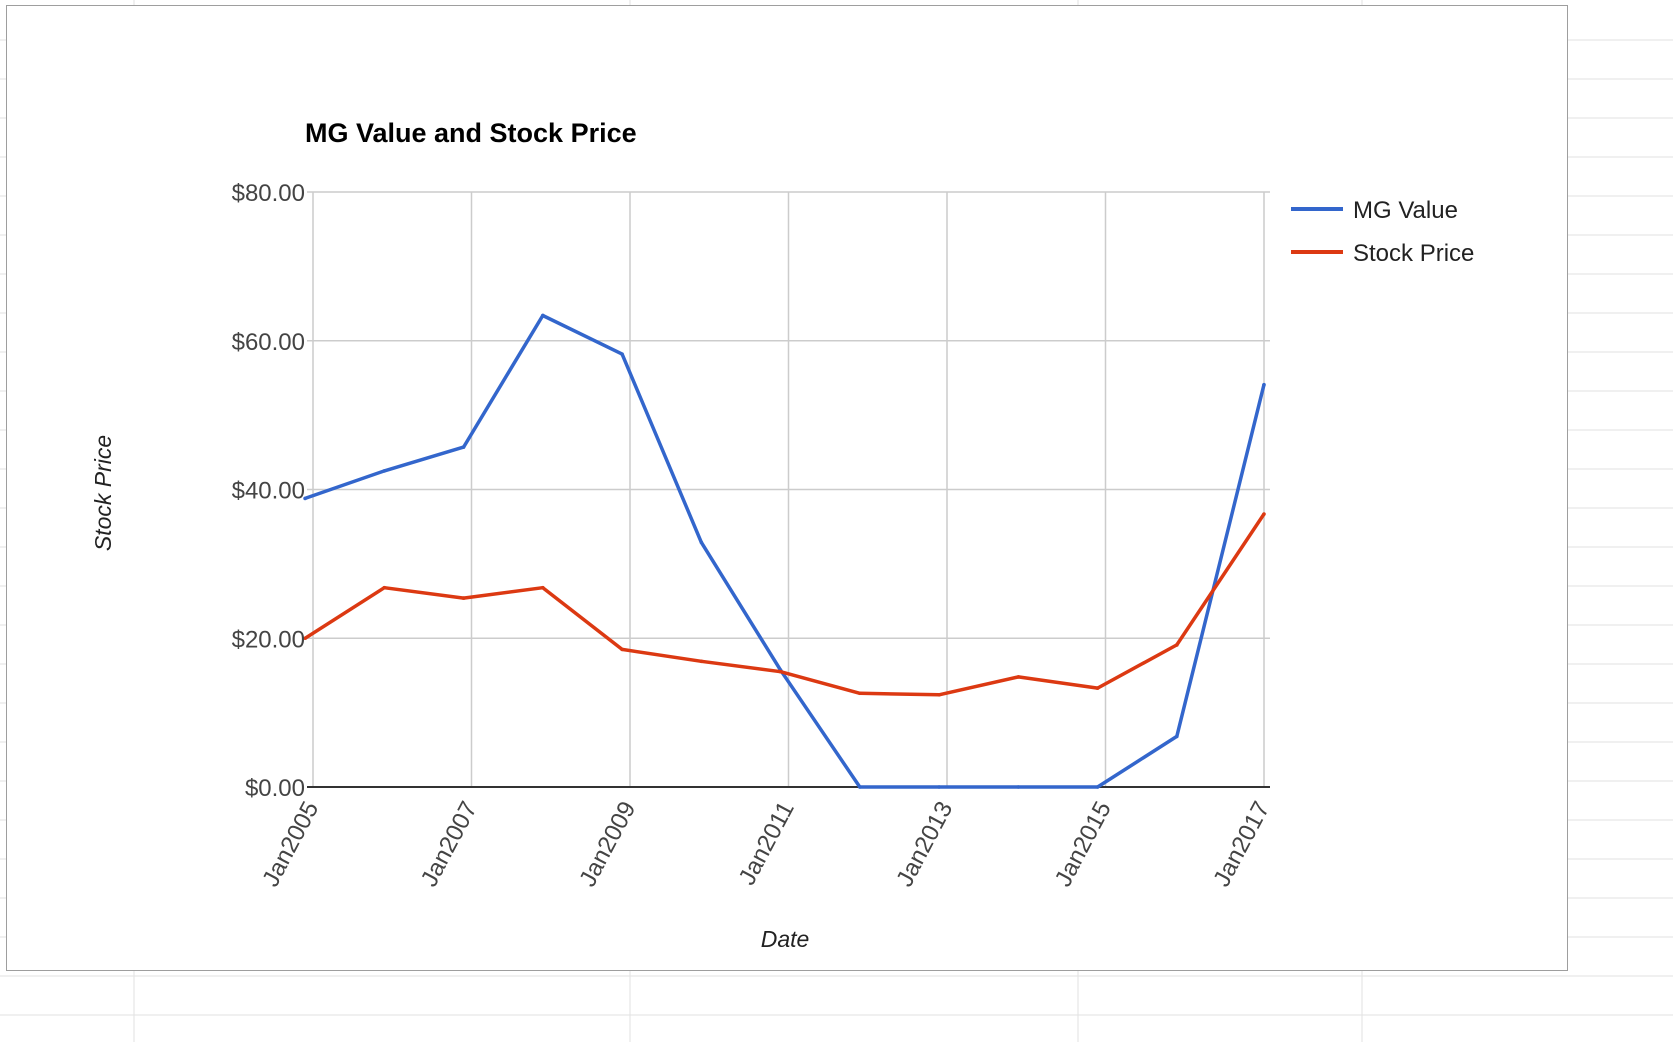  I want to click on x-tick-label: Jan2005, so click(290, 844).